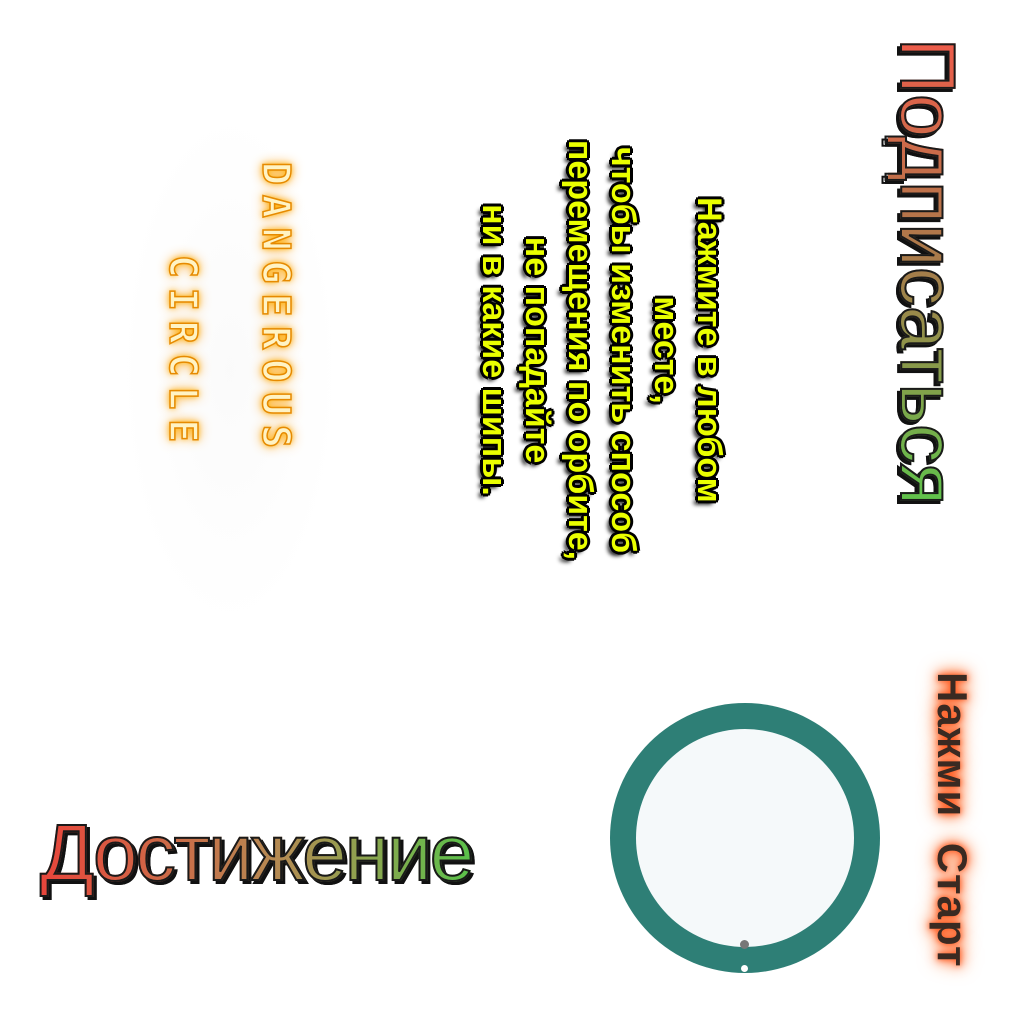  What do you see at coordinates (230, 370) in the screenshot?
I see `title-backdrop` at bounding box center [230, 370].